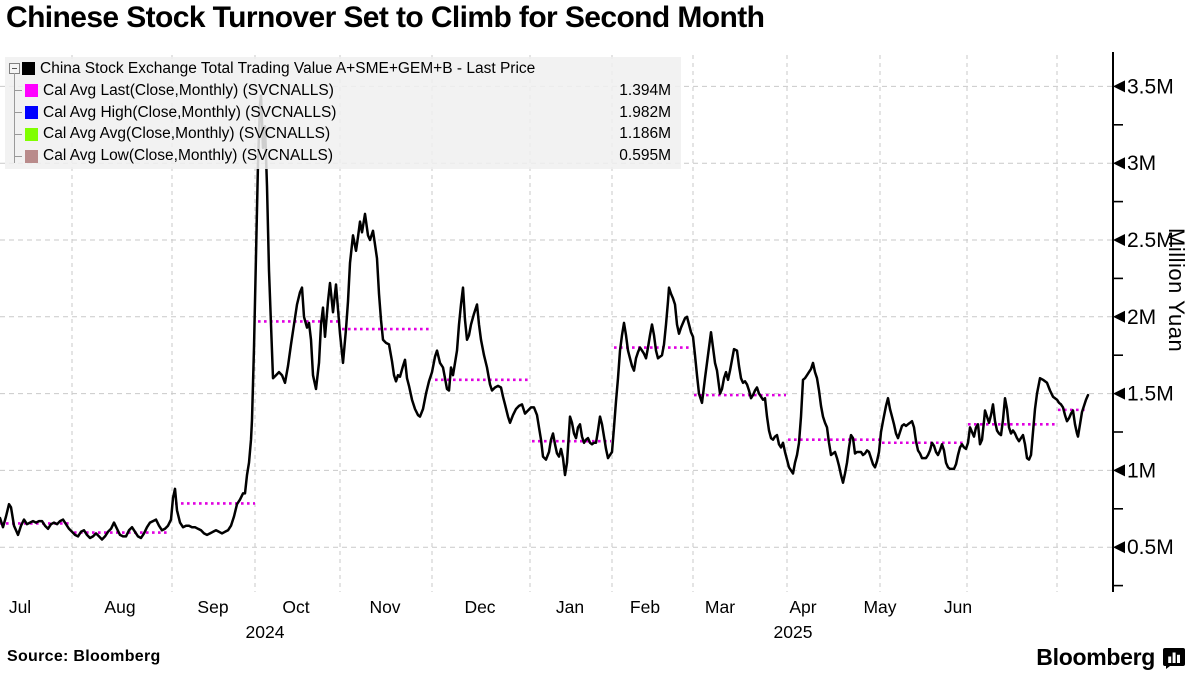 This screenshot has height=675, width=1200. What do you see at coordinates (1150, 86) in the screenshot?
I see `y-tick-label: 3.5M` at bounding box center [1150, 86].